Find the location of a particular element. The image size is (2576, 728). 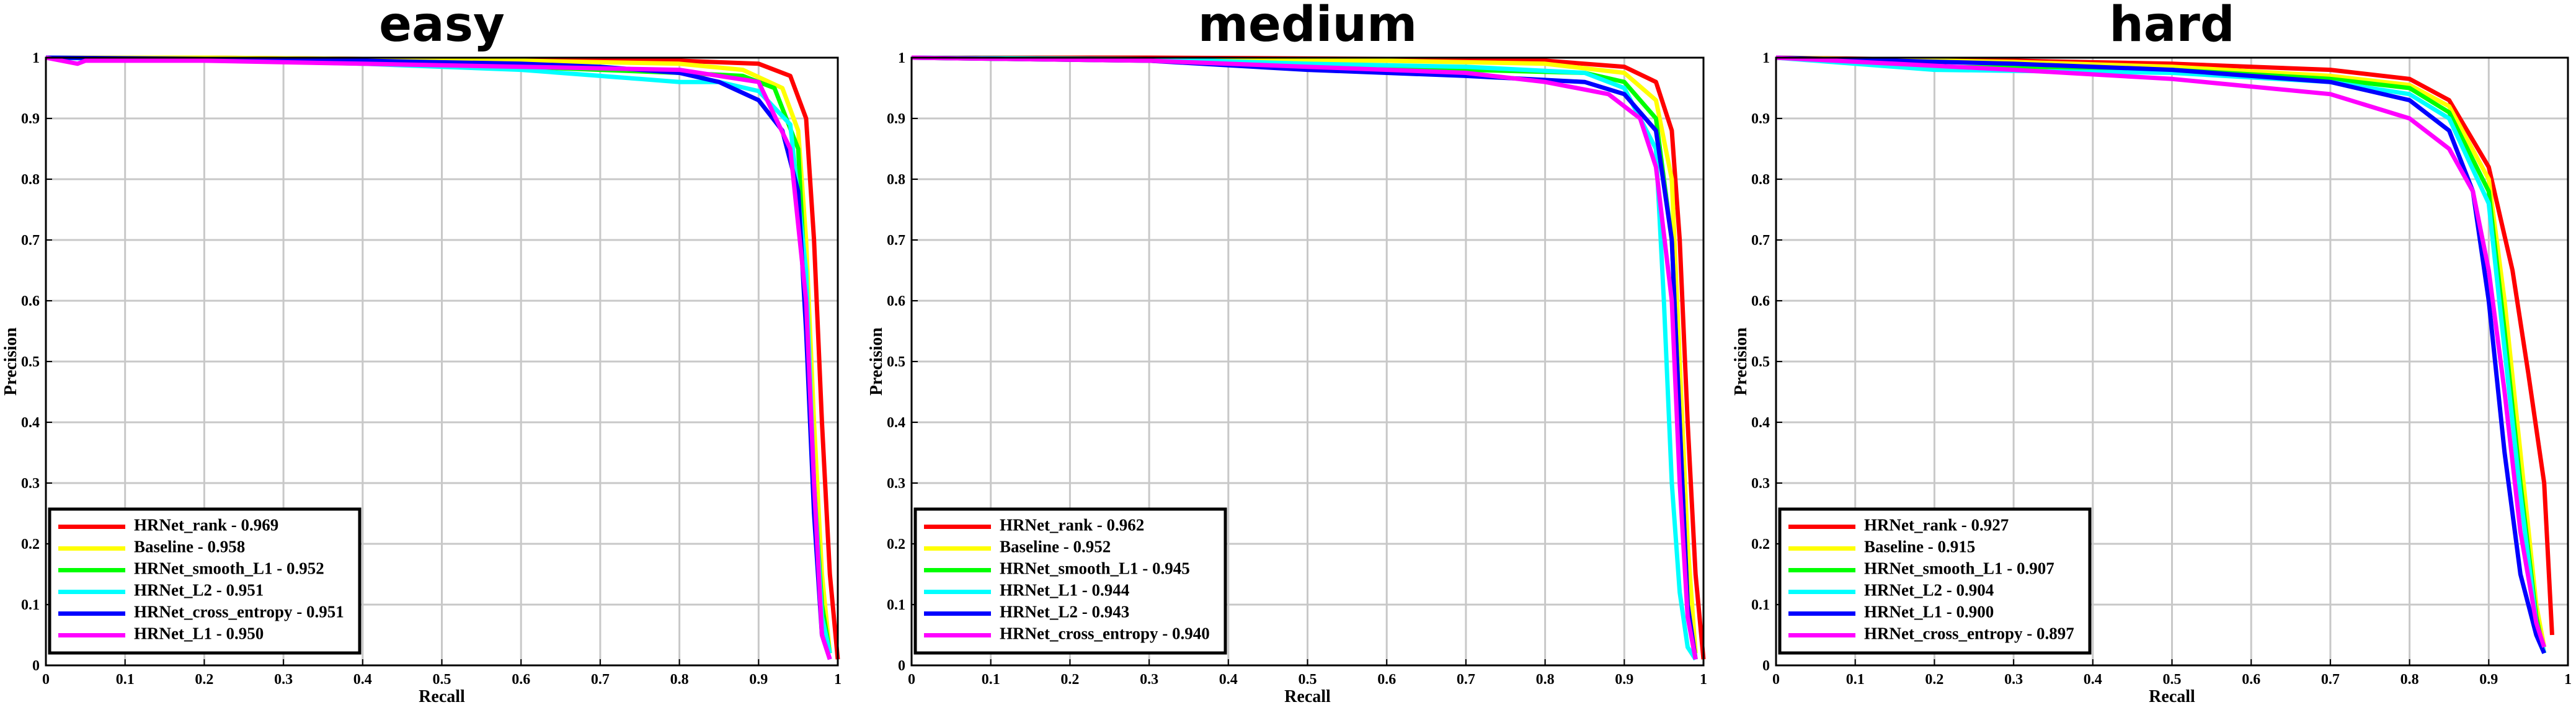

legend-label: HRNet_smooth_L1 - 0.952 is located at coordinates (229, 569).